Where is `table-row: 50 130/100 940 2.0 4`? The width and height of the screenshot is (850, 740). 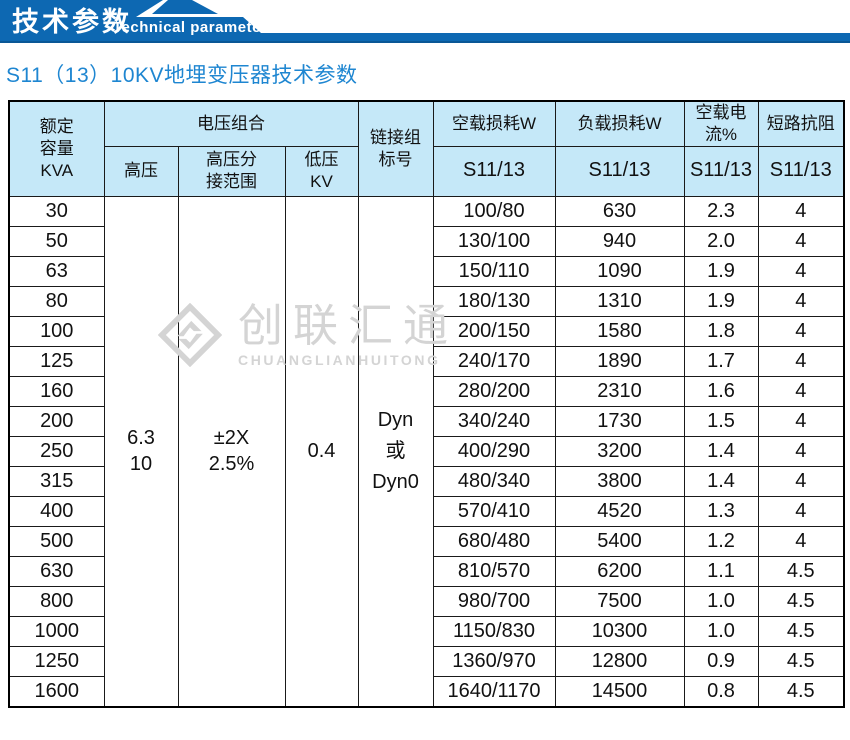
table-row: 50 130/100 940 2.0 4 is located at coordinates (426, 241).